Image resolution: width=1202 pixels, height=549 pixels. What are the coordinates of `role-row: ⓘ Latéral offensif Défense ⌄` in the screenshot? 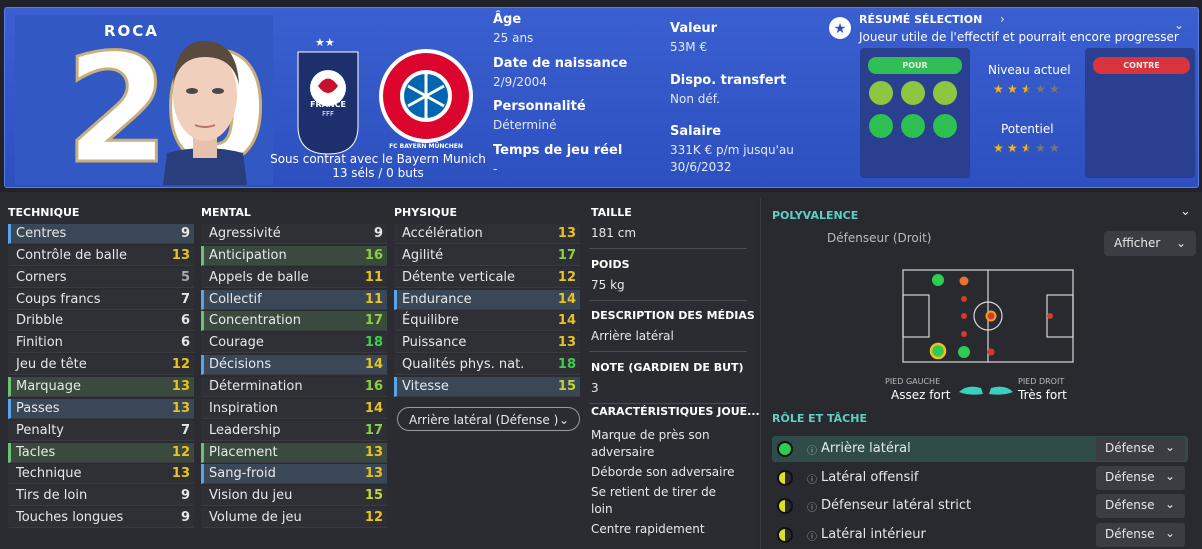 It's located at (980, 478).